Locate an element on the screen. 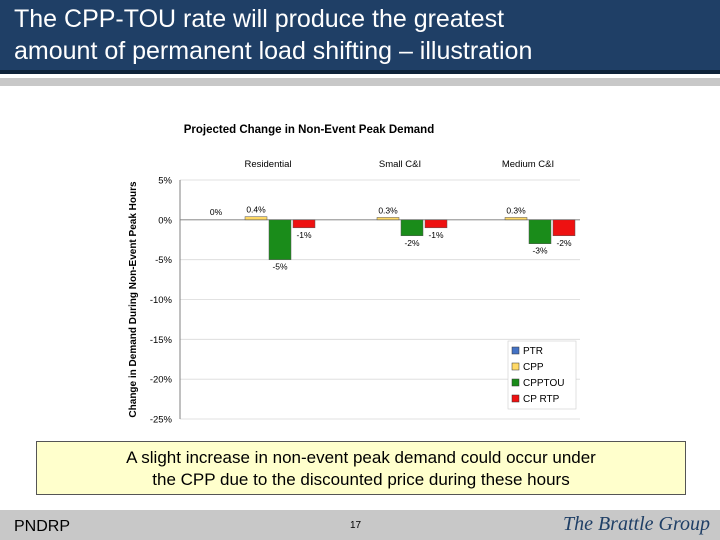 Image resolution: width=720 pixels, height=540 pixels. chart-legend: PTR CPP CPPTOU CP RTP is located at coordinates (542, 375).